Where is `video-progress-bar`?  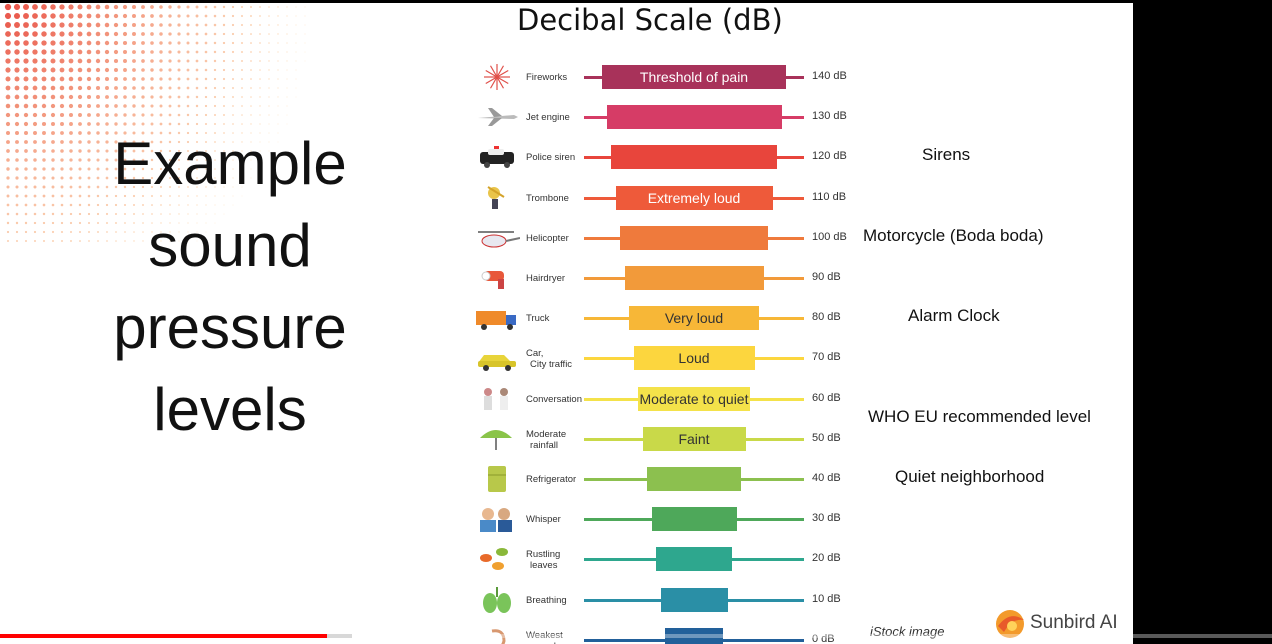
video-progress-bar is located at coordinates (636, 636).